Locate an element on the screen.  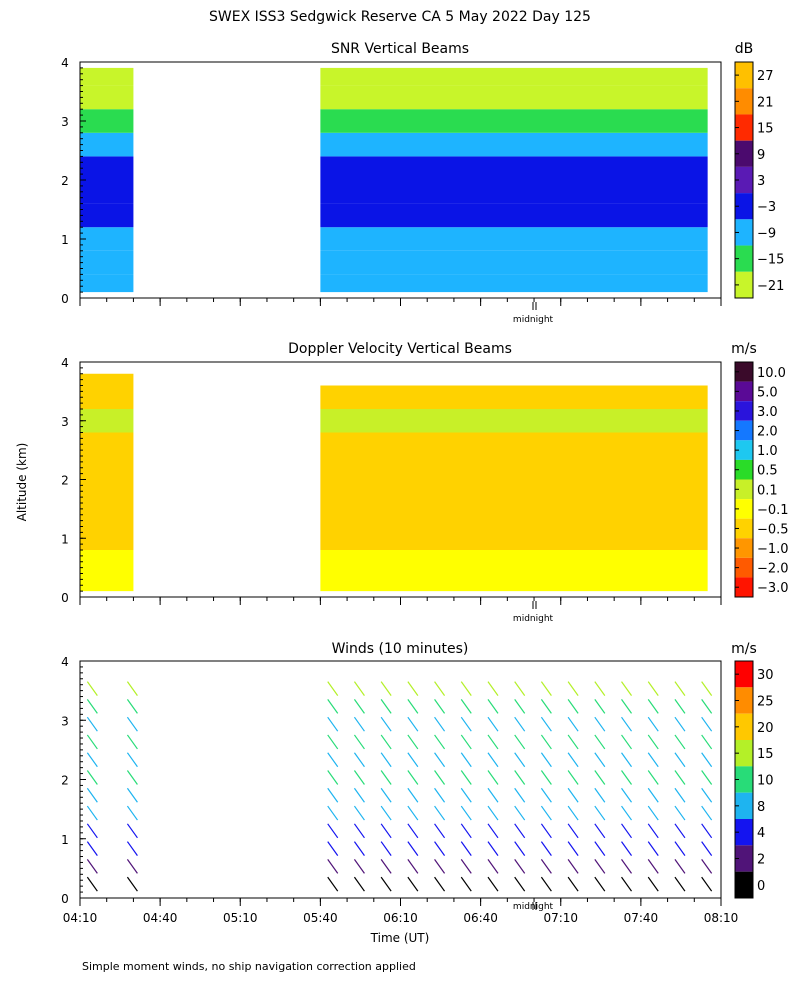
colorbar-label: 27 is located at coordinates (765, 76).